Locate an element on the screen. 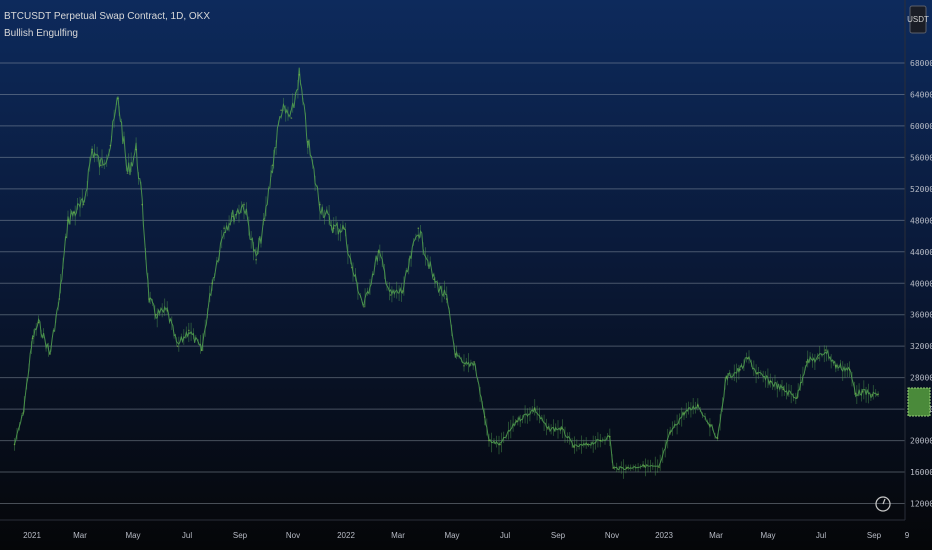 The width and height of the screenshot is (932, 550). price-tick-label: 64000.0 is located at coordinates (921, 94).